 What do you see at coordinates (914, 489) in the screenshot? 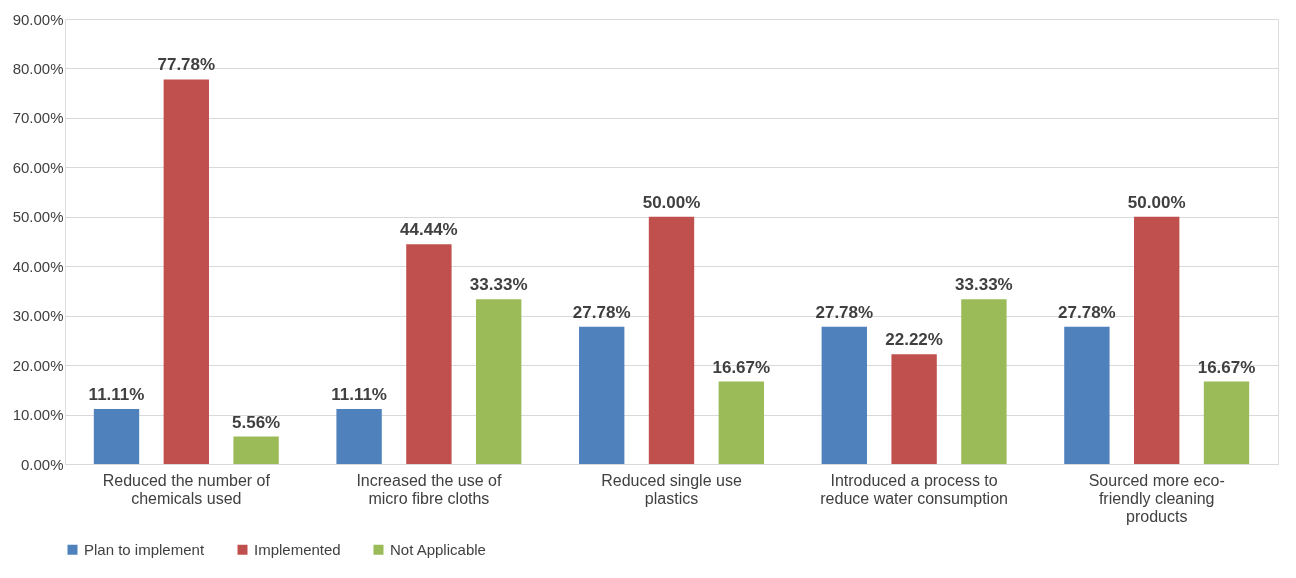
I see `x-tick-label: Introduced a process to reduce water consumption` at bounding box center [914, 489].